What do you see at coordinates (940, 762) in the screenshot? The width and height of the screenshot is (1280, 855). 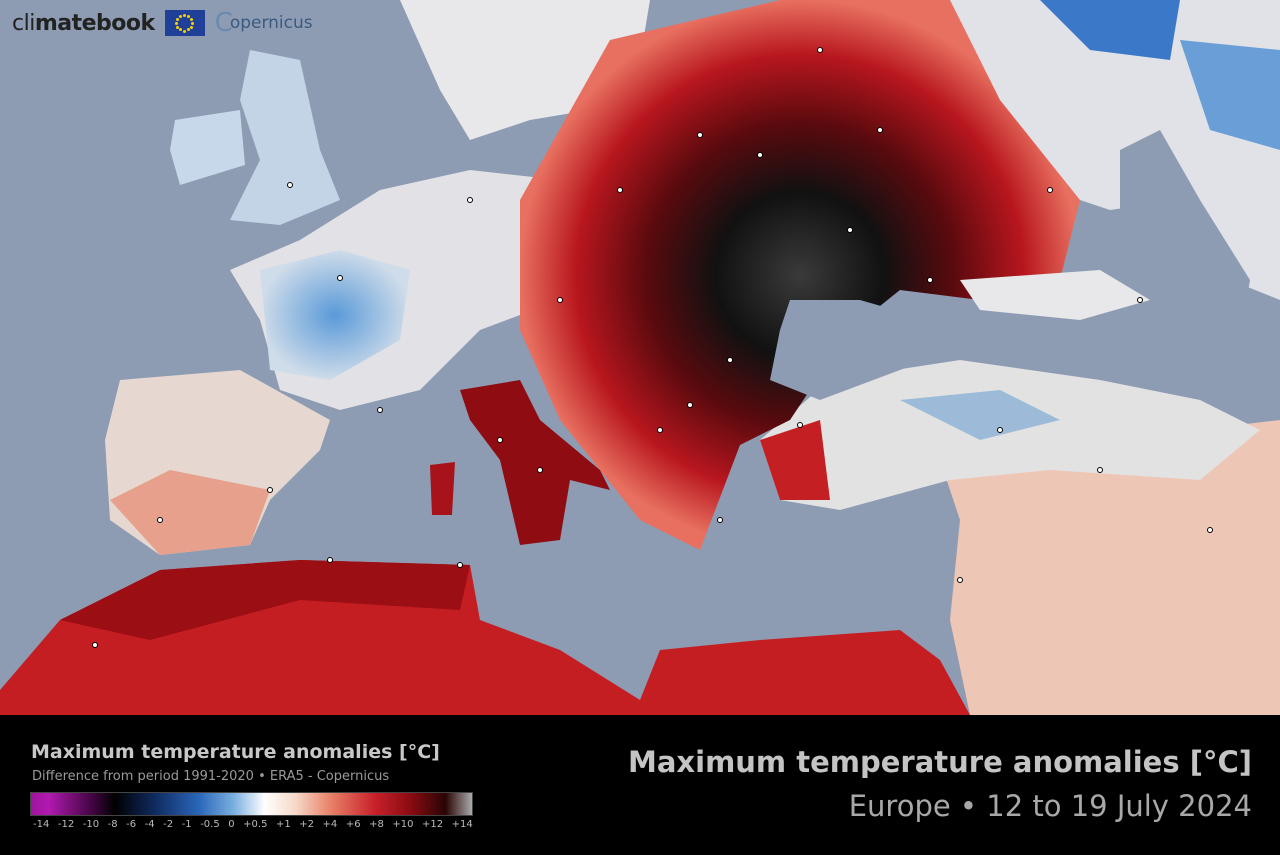 I see `map-title: Maximum temperature anomalies [°C]` at bounding box center [940, 762].